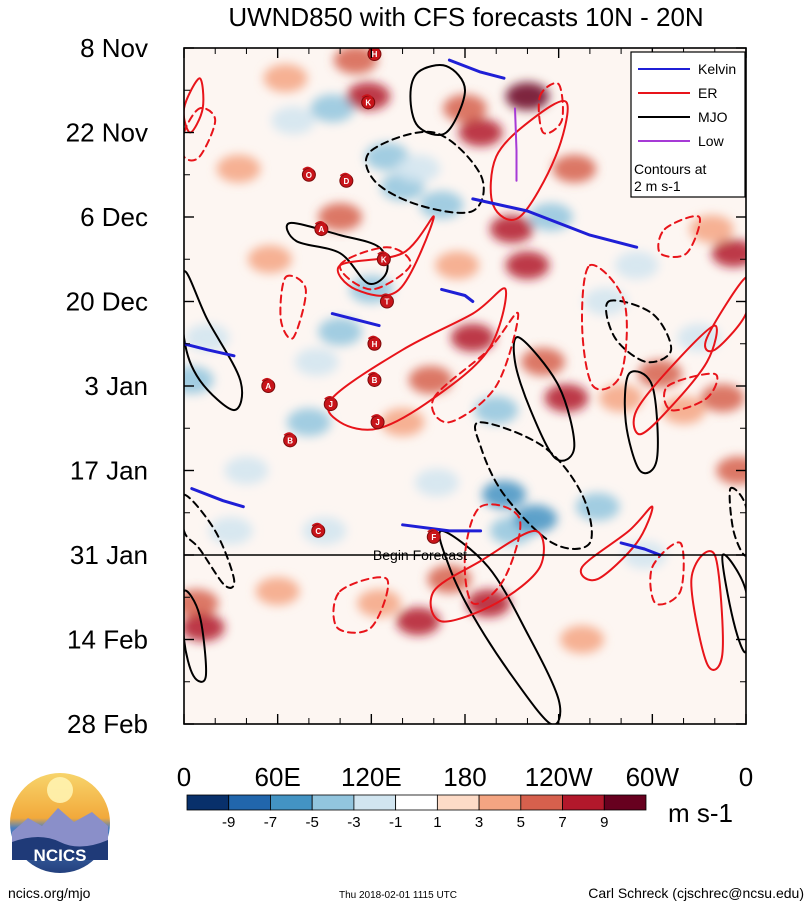 This screenshot has width=809, height=912. Describe the element at coordinates (420, 555) in the screenshot. I see `forecast-label: Begin Forecast` at that location.